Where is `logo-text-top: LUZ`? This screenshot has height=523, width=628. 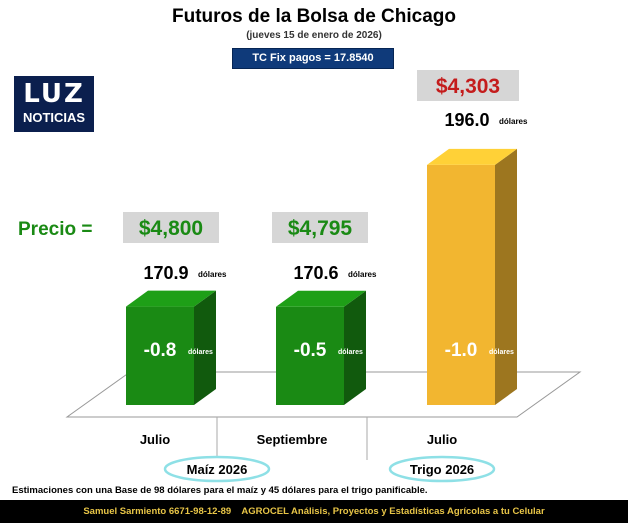
logo-text-top: LUZ is located at coordinates (54, 94).